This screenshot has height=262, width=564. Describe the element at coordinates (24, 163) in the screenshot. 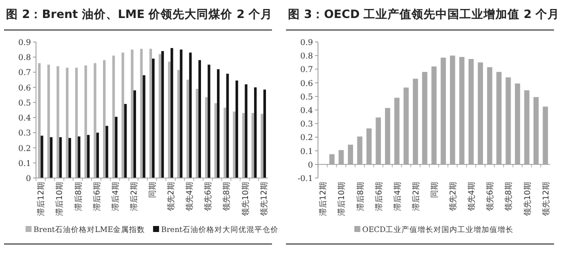

I see `y-tick-label: 0.1` at that location.